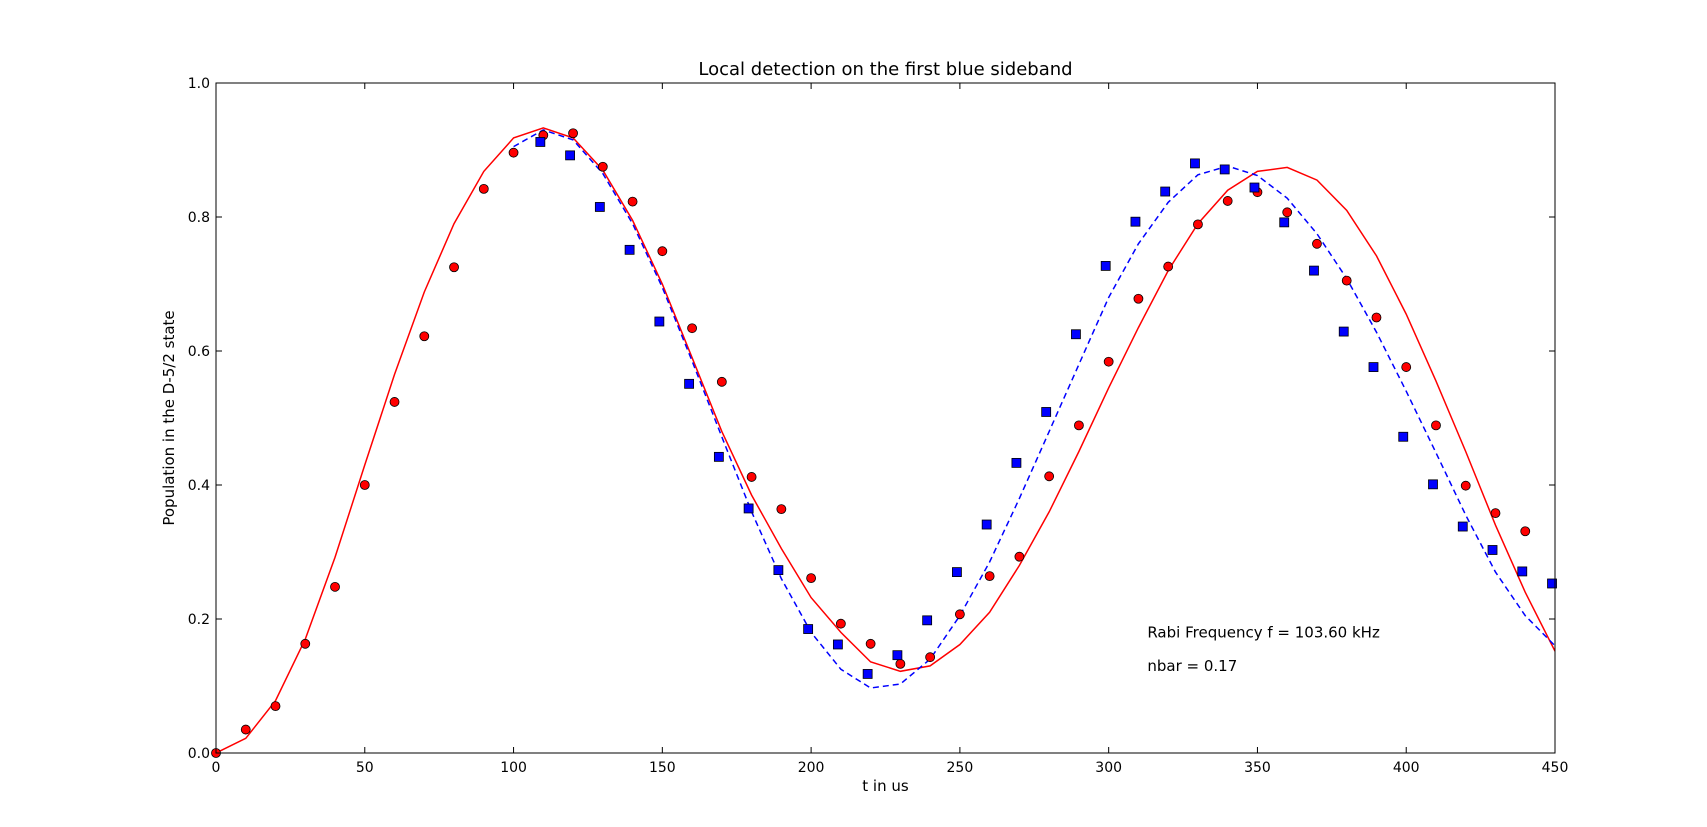  I want to click on x-tick-label: 50, so click(365, 768).